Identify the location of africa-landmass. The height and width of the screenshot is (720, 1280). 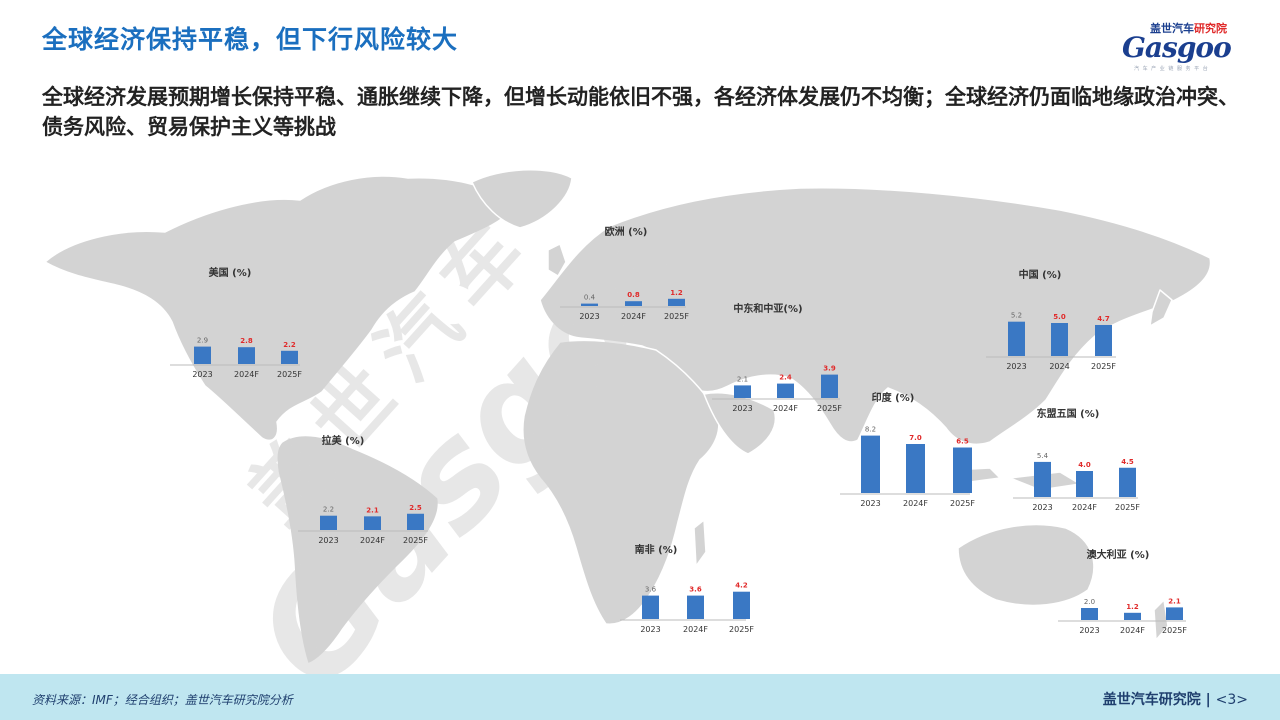
(621, 482).